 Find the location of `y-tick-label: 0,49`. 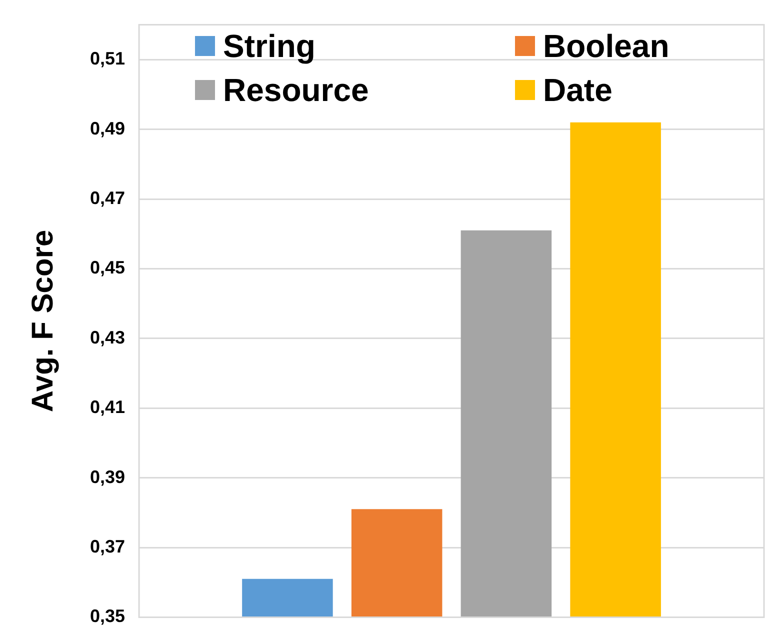

y-tick-label: 0,49 is located at coordinates (108, 128).